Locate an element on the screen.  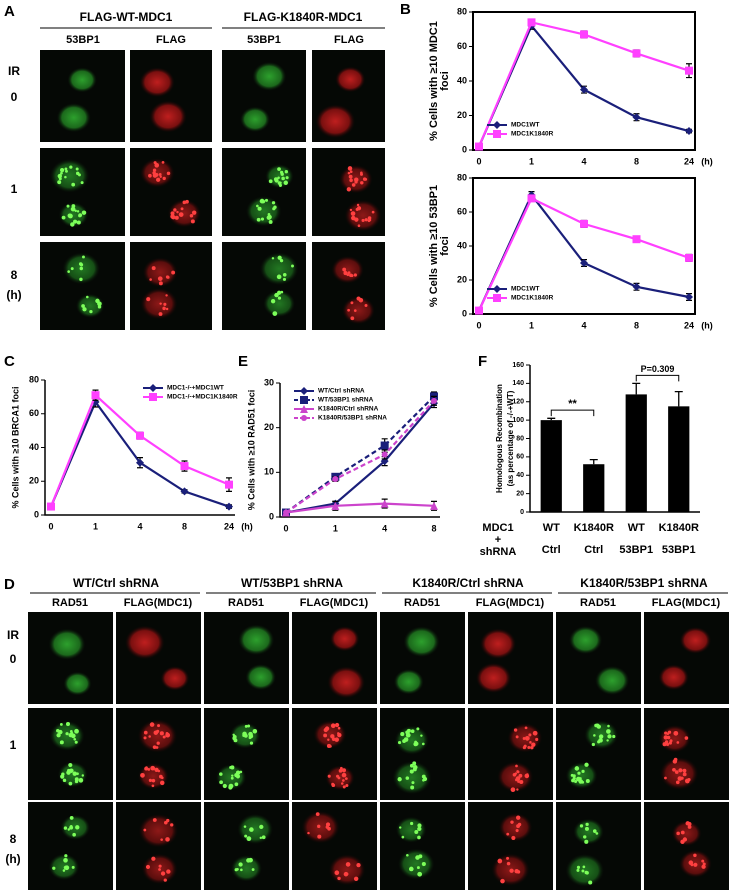
y-tick-label: 20 is located at coordinates (462, 279).